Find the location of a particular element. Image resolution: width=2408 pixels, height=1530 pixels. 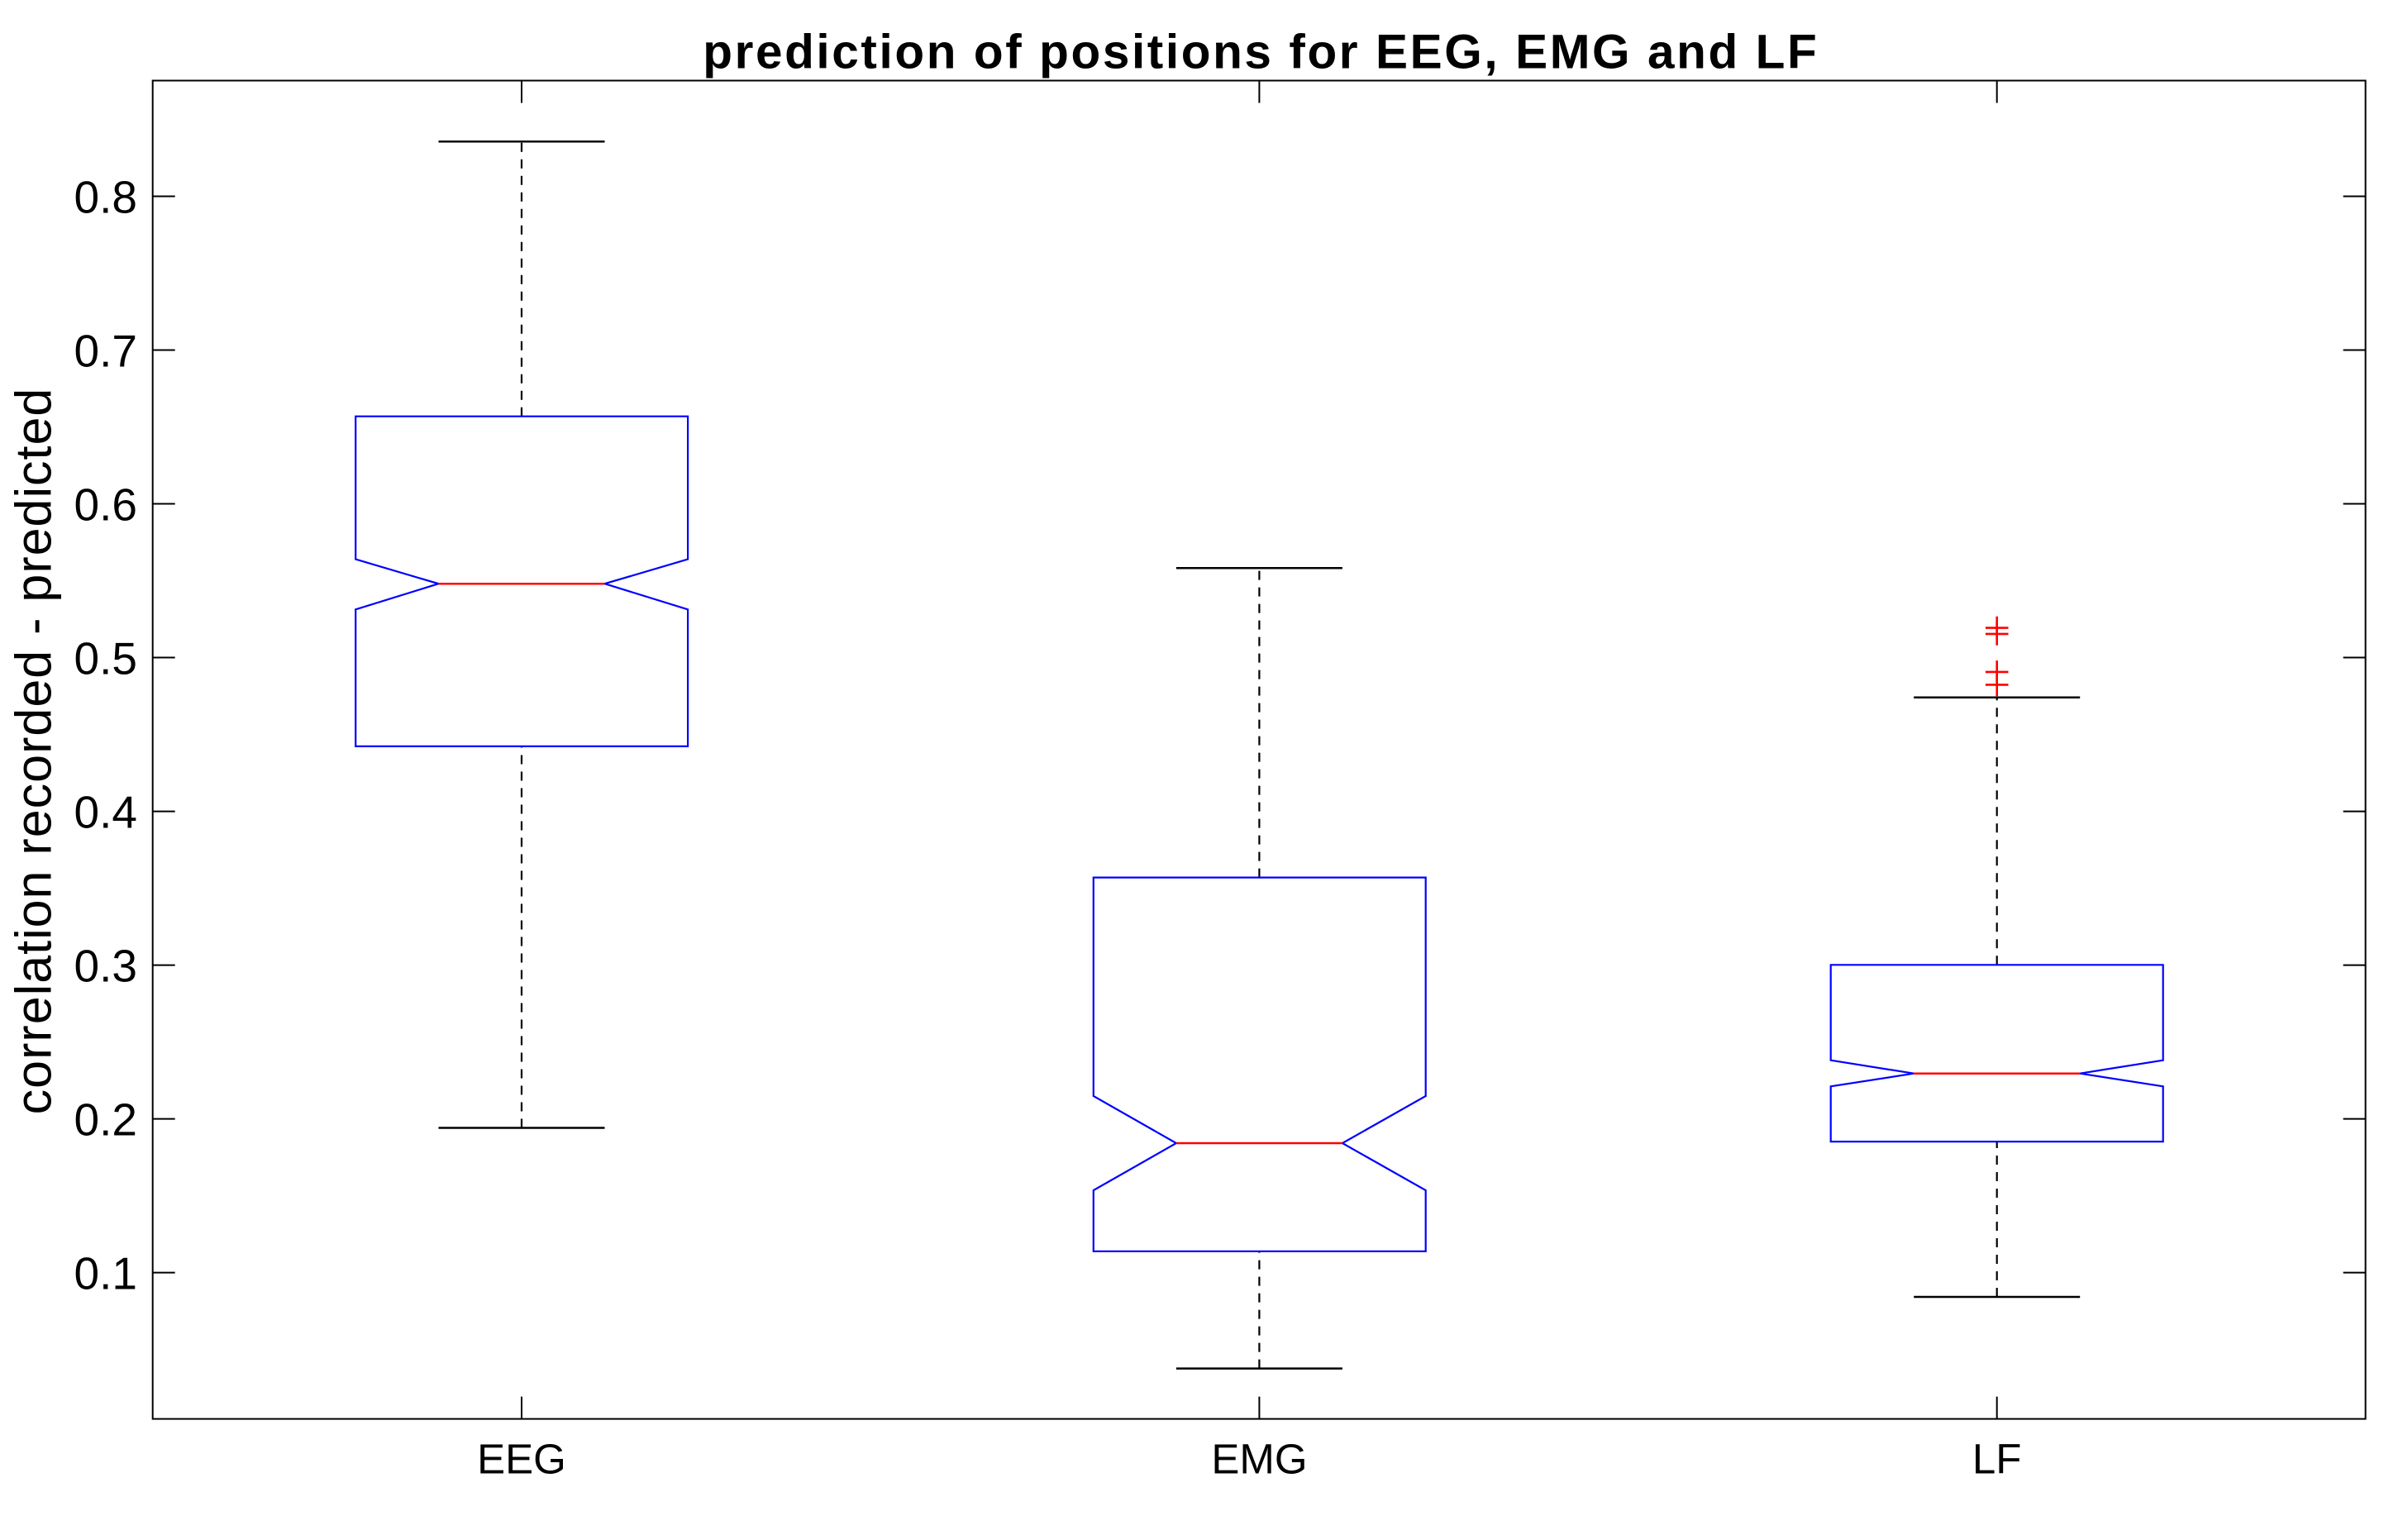

svg-text: 0.5 is located at coordinates (105, 658).